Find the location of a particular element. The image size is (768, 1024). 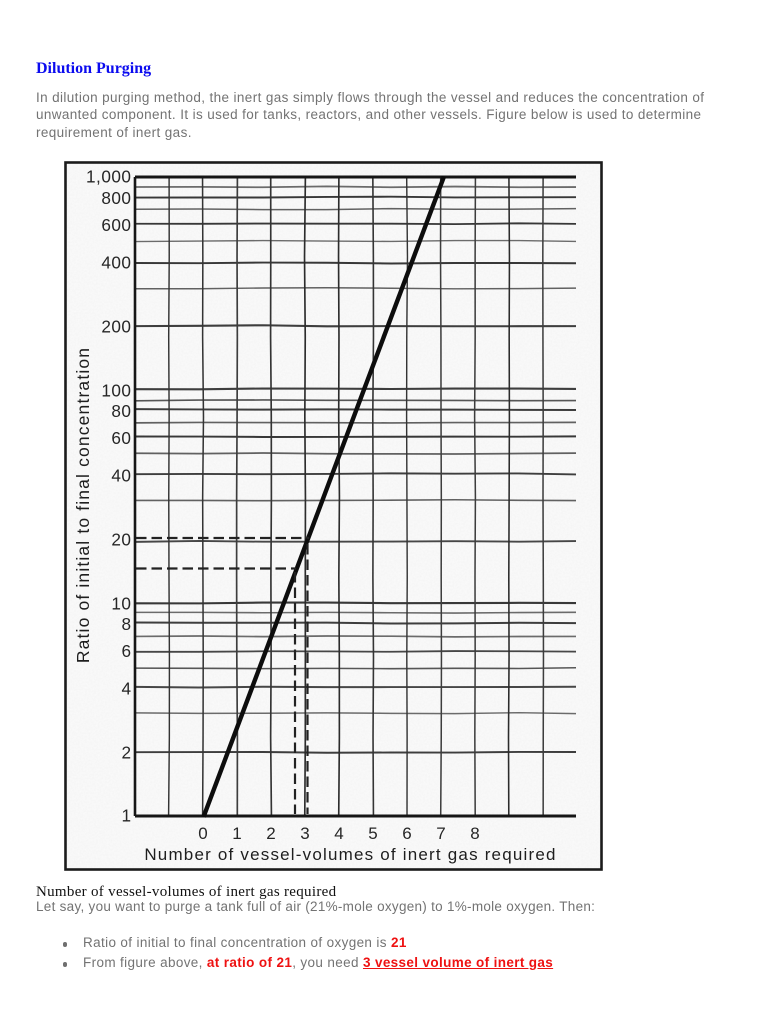

svg-text: 200 is located at coordinates (116, 326).